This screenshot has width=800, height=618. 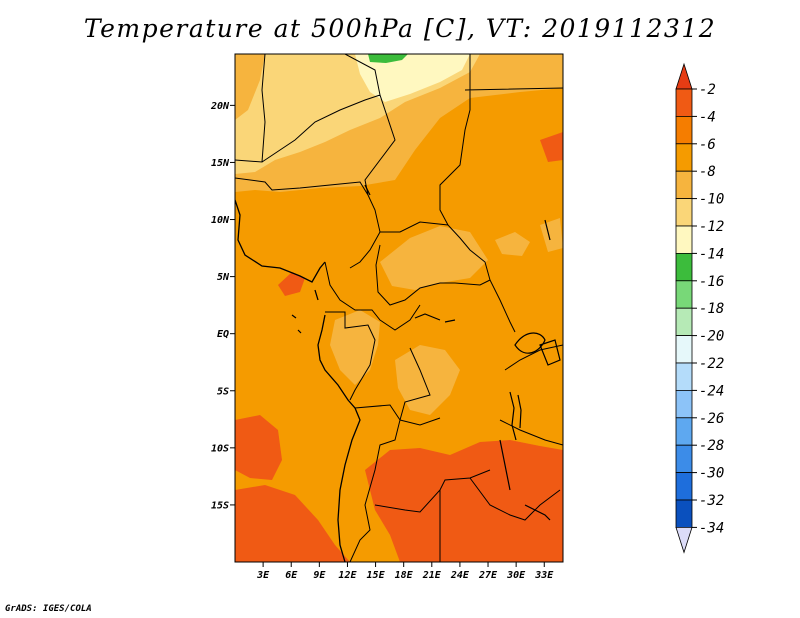 I want to click on coastline, so click(x=298, y=380).